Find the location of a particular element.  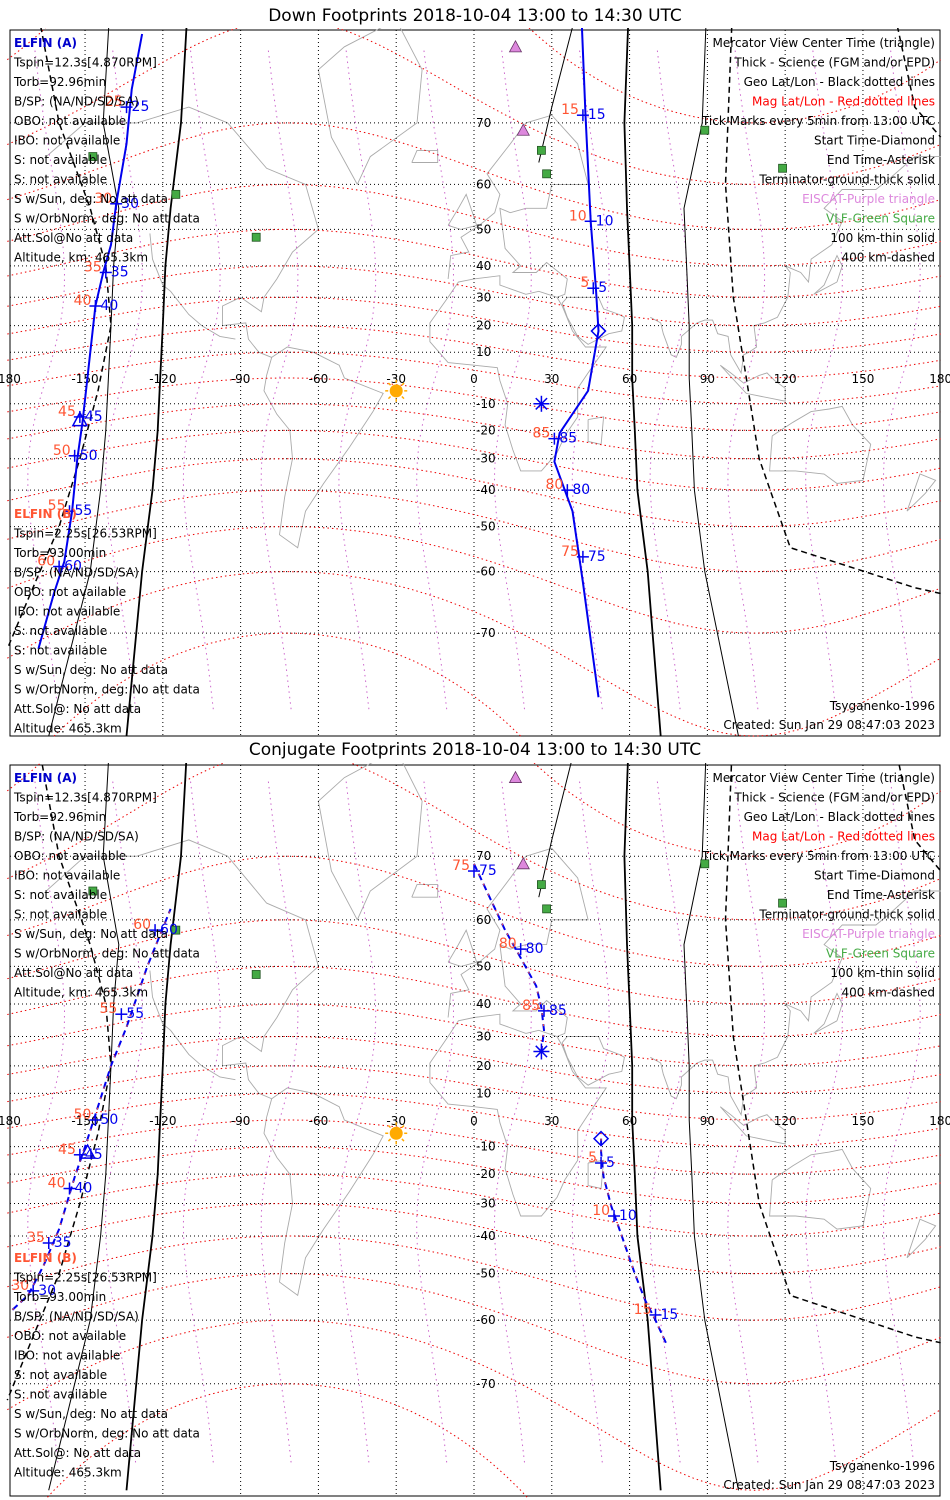

tick-label-red: 85 is located at coordinates (542, 434).